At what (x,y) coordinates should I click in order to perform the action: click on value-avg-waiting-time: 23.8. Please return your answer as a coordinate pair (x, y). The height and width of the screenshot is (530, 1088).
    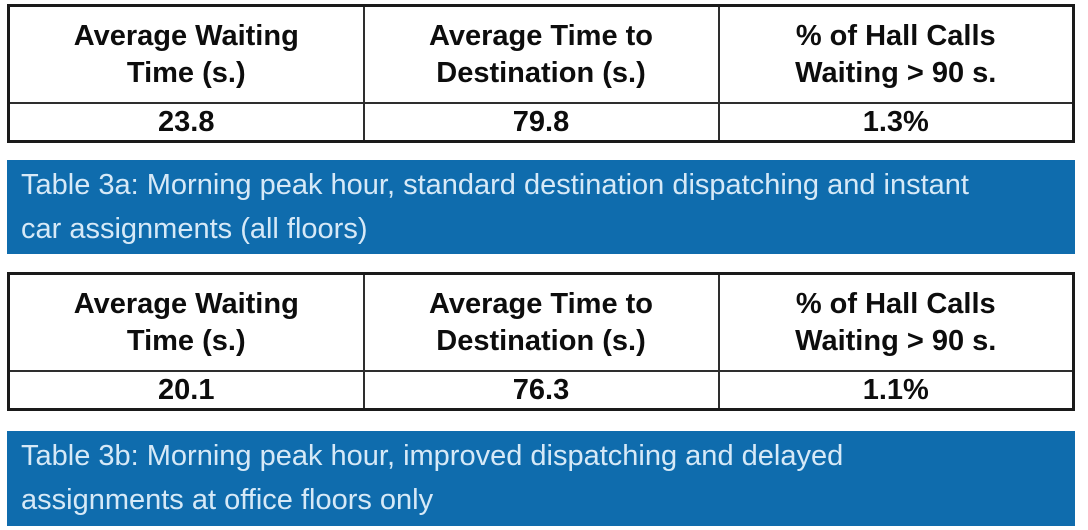
    Looking at the image, I should click on (186, 122).